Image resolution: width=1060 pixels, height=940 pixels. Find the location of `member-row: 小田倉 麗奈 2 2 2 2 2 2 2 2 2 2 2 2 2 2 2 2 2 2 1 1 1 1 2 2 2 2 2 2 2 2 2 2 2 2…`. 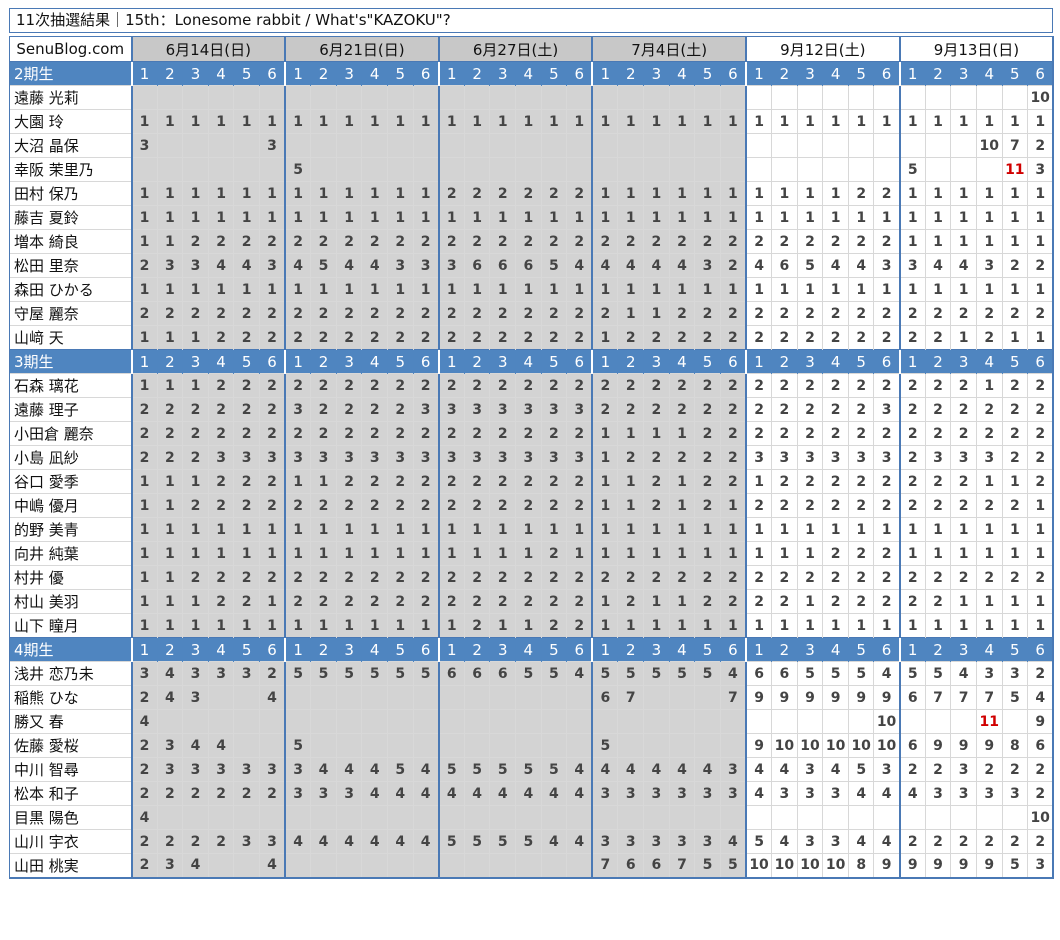

member-row: 小田倉 麗奈 2 2 2 2 2 2 2 2 2 2 2 2 2 2 2 2 2 2 1 1 1 1 2 2 2 2 2 2 2 2 2 2 2 2… is located at coordinates (532, 433).